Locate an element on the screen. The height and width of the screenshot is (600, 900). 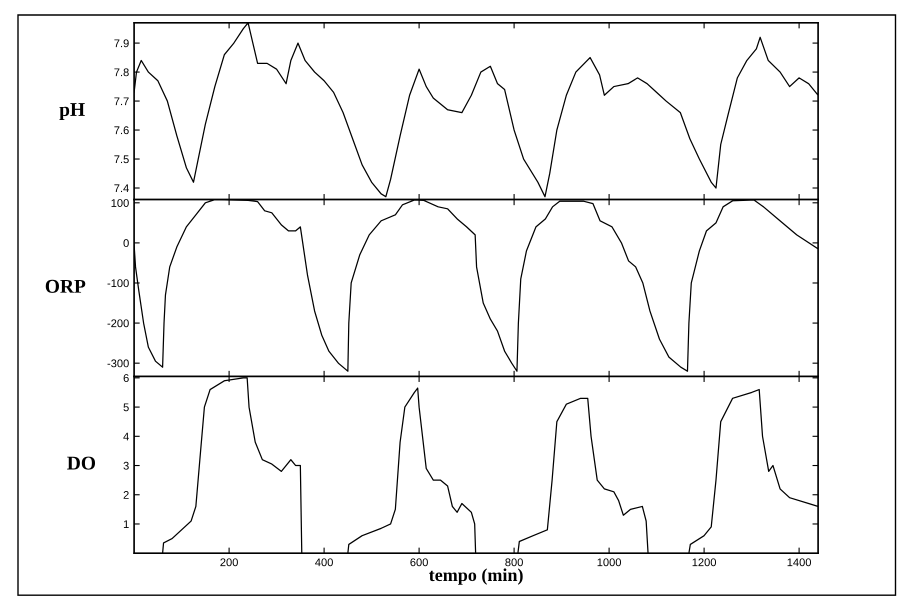
y-axis-title: ORP is located at coordinates (66, 286).